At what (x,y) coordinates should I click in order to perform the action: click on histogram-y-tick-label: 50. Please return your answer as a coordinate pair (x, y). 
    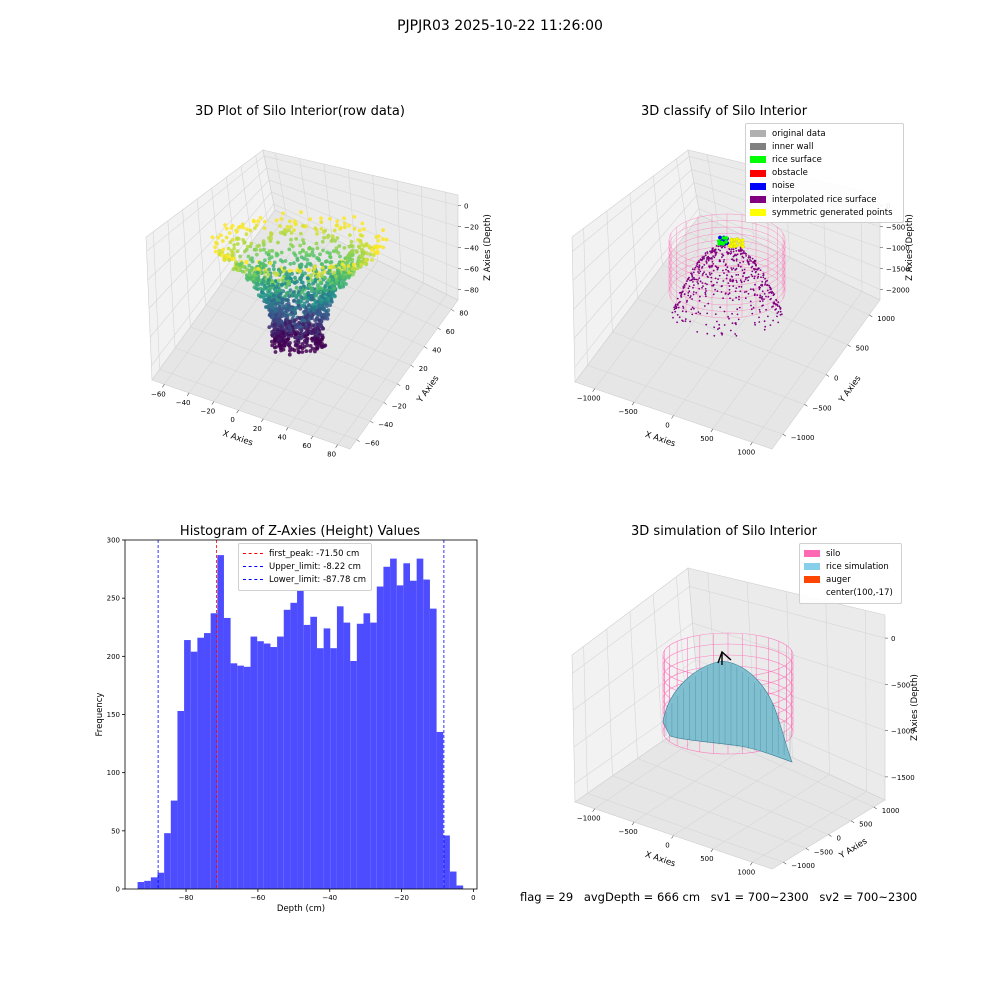
    Looking at the image, I should click on (115, 831).